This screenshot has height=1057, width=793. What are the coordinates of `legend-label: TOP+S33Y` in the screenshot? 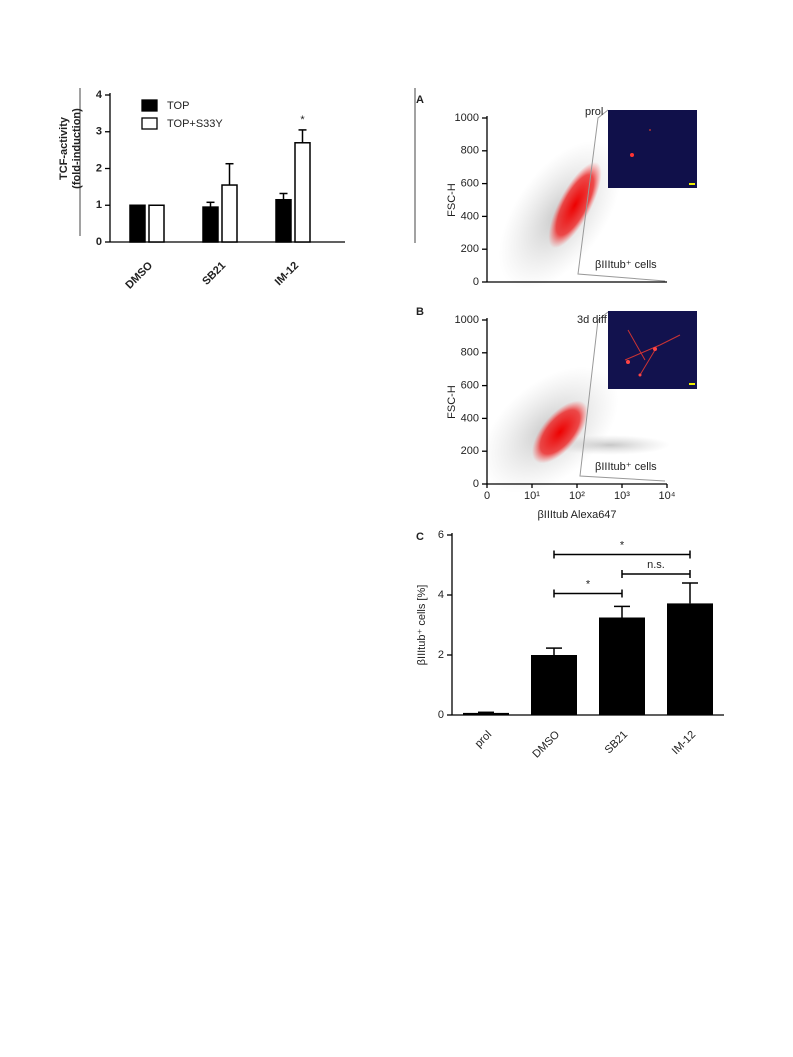 It's located at (195, 124).